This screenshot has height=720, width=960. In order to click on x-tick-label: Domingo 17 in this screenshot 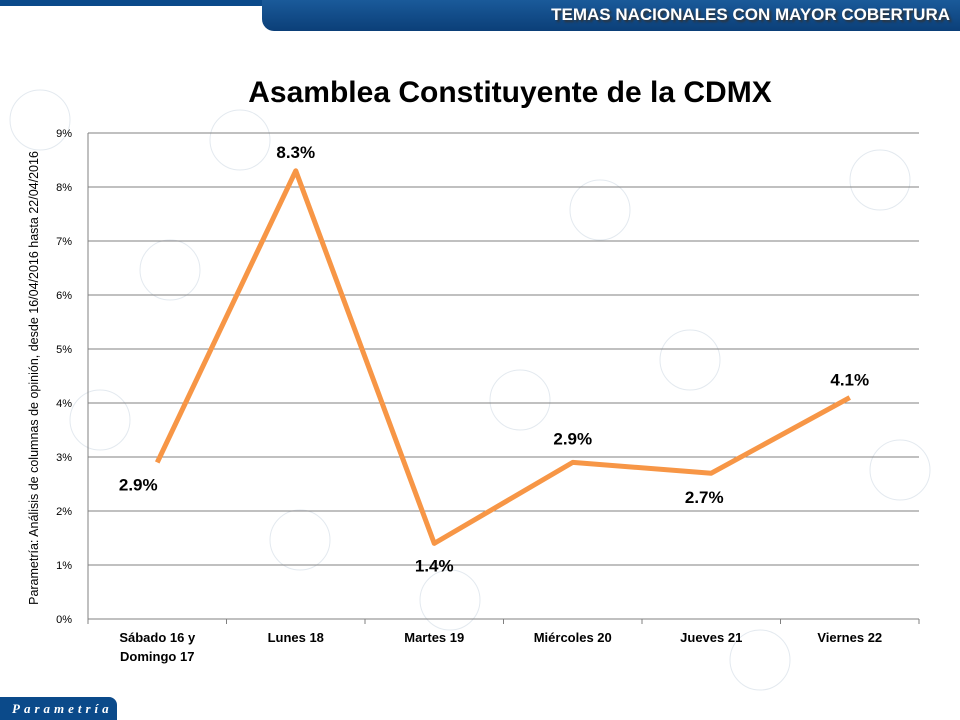, I will do `click(157, 656)`.